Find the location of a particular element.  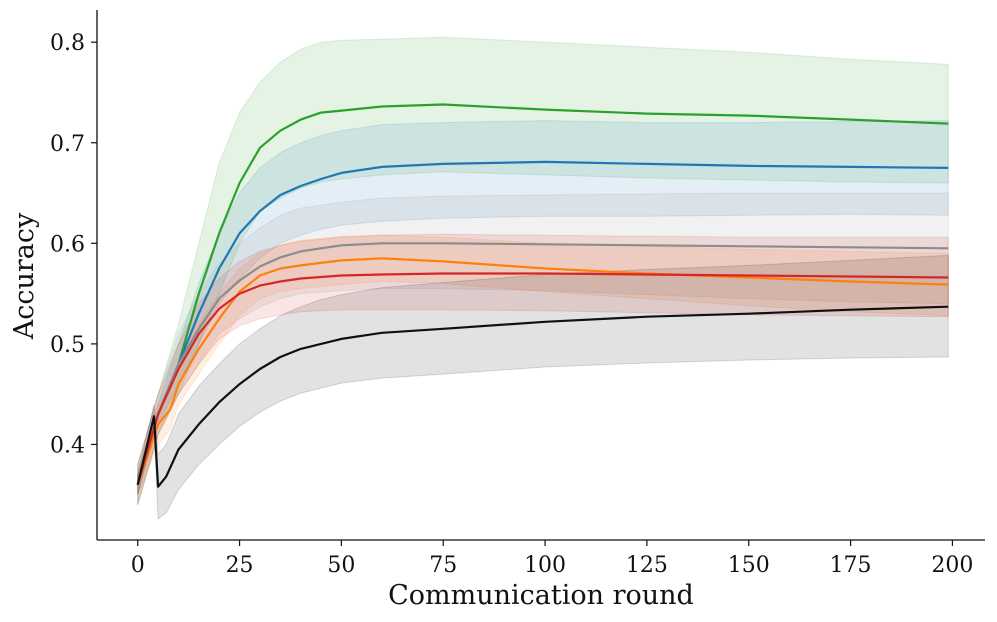

y-tick-label: 0.7 is located at coordinates (67, 144).